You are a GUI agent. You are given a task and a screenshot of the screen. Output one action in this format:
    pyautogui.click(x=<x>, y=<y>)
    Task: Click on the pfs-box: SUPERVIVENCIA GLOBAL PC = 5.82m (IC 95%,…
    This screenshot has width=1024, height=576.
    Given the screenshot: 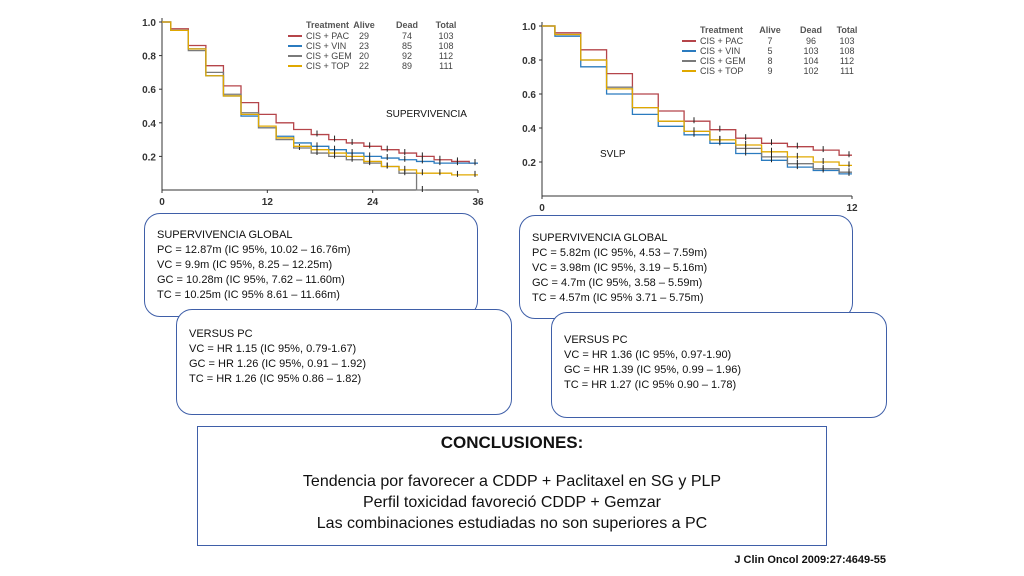 What is the action you would take?
    pyautogui.click(x=686, y=267)
    